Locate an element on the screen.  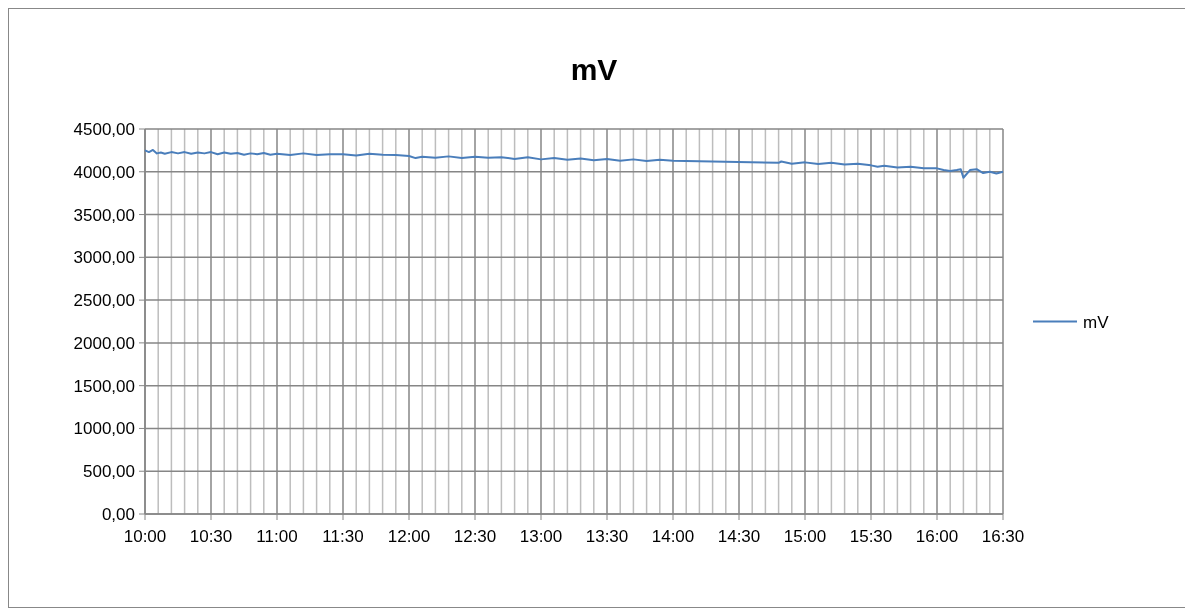
y-tick-label: 4500,00 is located at coordinates (104, 129).